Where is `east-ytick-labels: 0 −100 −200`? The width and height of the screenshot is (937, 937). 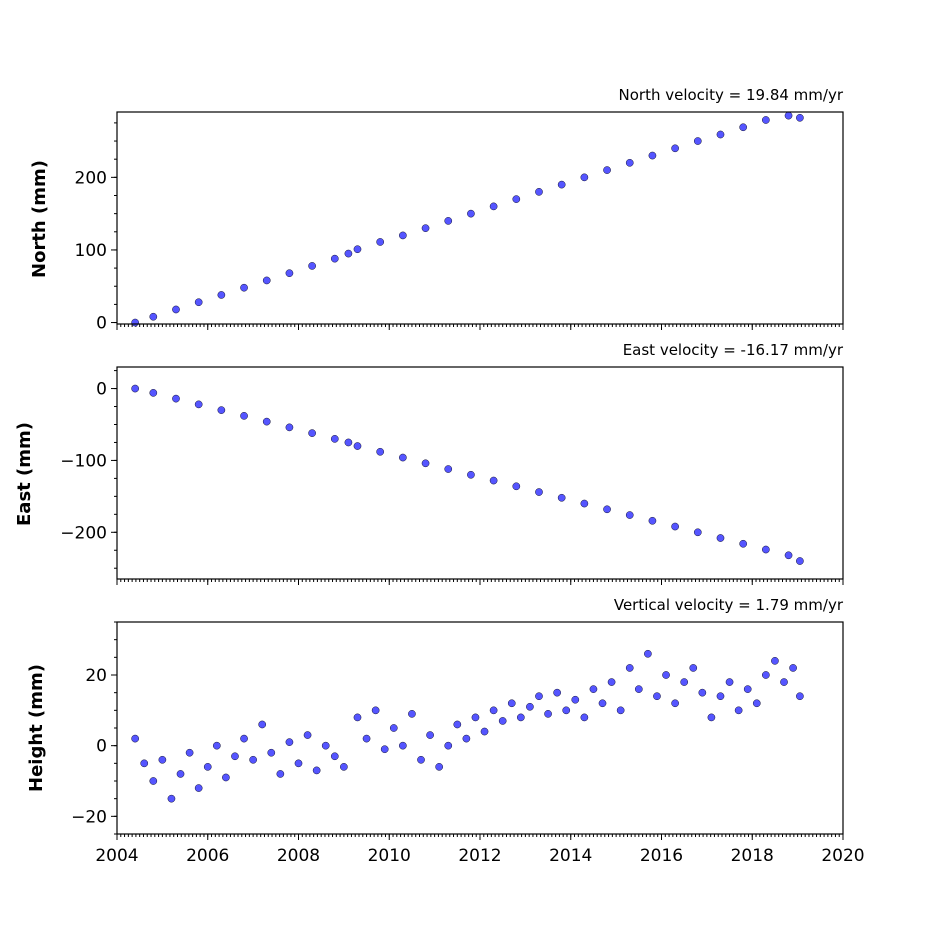 east-ytick-labels: 0 −100 −200 is located at coordinates (83, 462).